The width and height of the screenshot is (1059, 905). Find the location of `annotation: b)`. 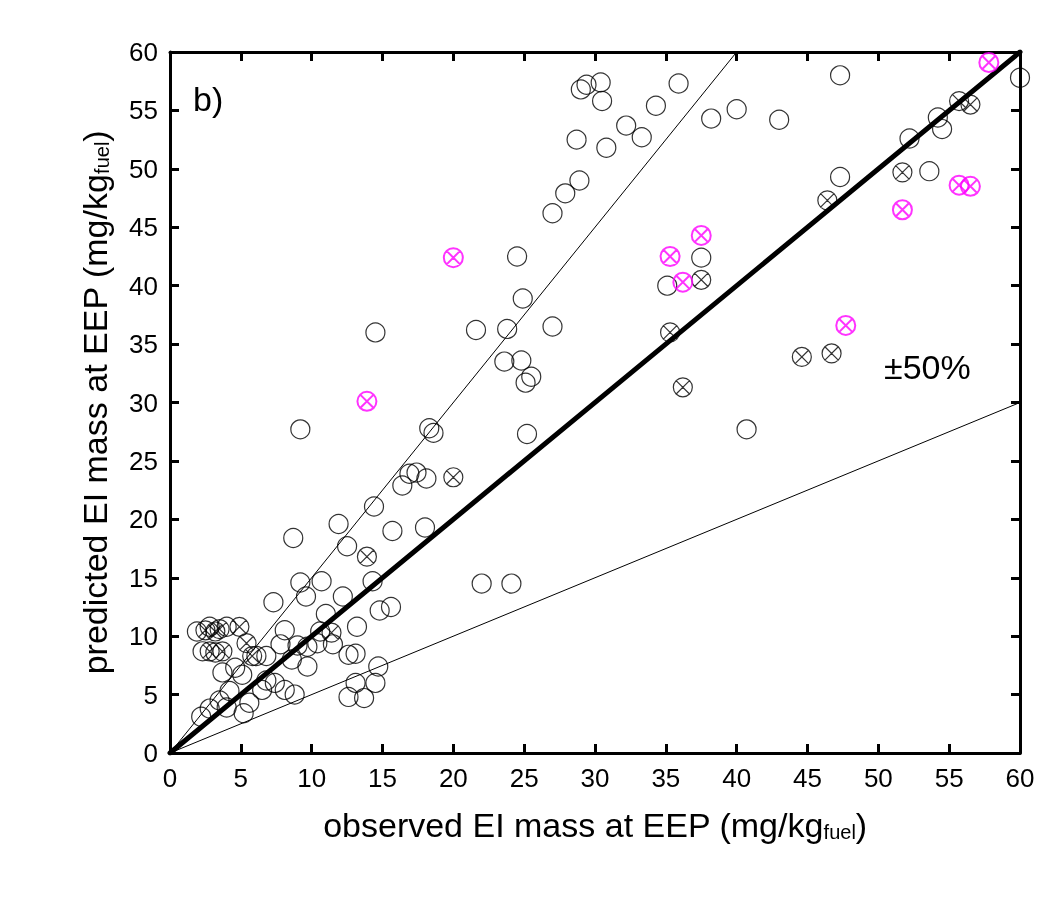

annotation: b) is located at coordinates (208, 99).